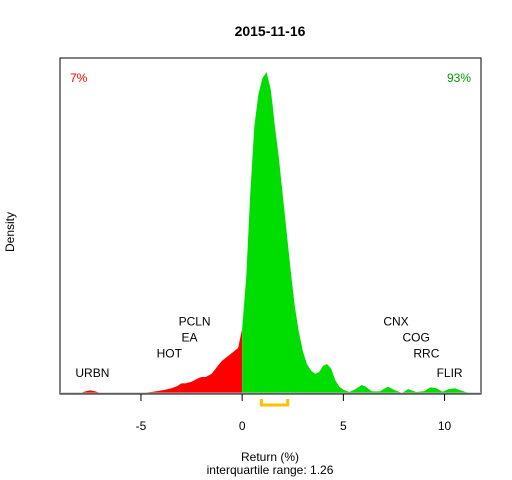 Image resolution: width=512 pixels, height=480 pixels. I want to click on x-axis: -5 0 5 10, so click(294, 413).